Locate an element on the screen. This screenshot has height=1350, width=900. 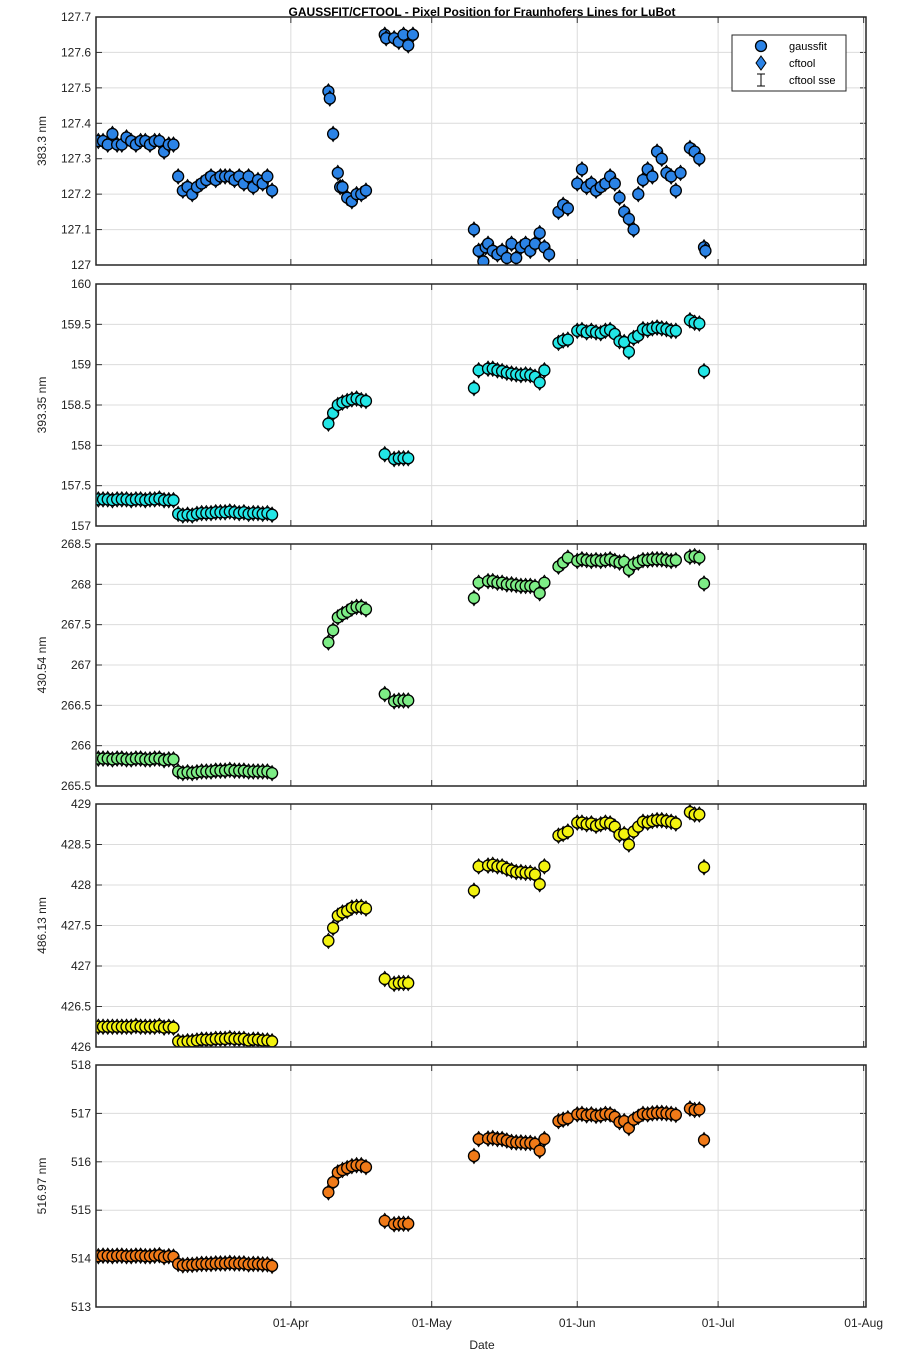
y-tick-label: 267 is located at coordinates (81, 665).